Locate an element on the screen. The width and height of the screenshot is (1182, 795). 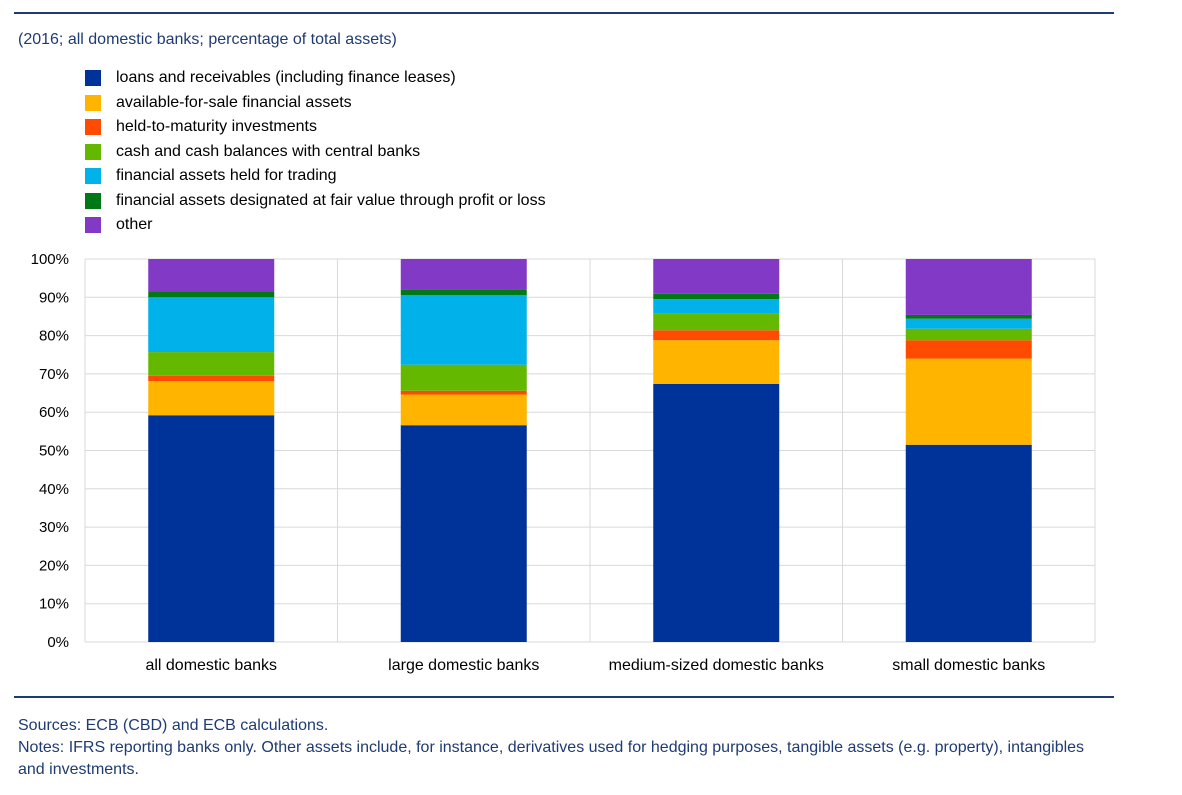
legend-item: held-to-maturity investments is located at coordinates (315, 127).